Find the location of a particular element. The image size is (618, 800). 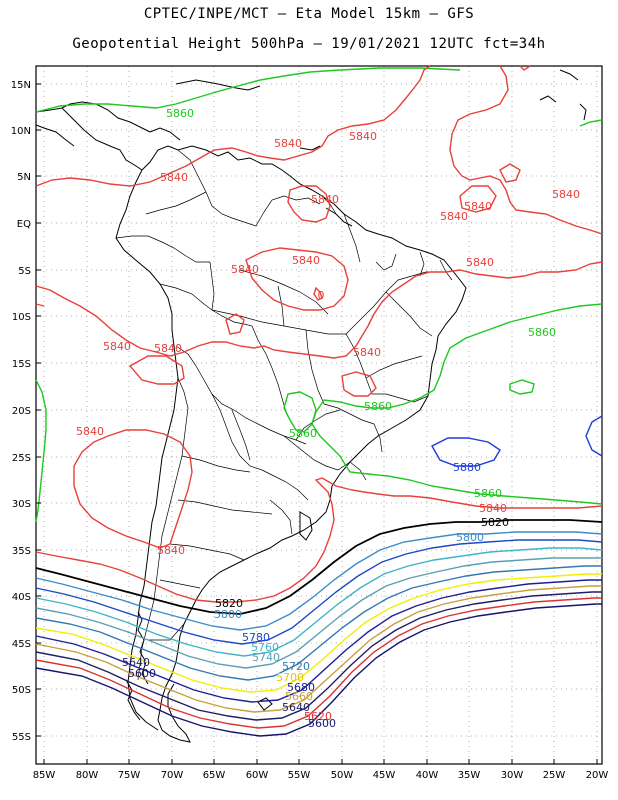

lon-tick-label: 75W is located at coordinates (129, 775).